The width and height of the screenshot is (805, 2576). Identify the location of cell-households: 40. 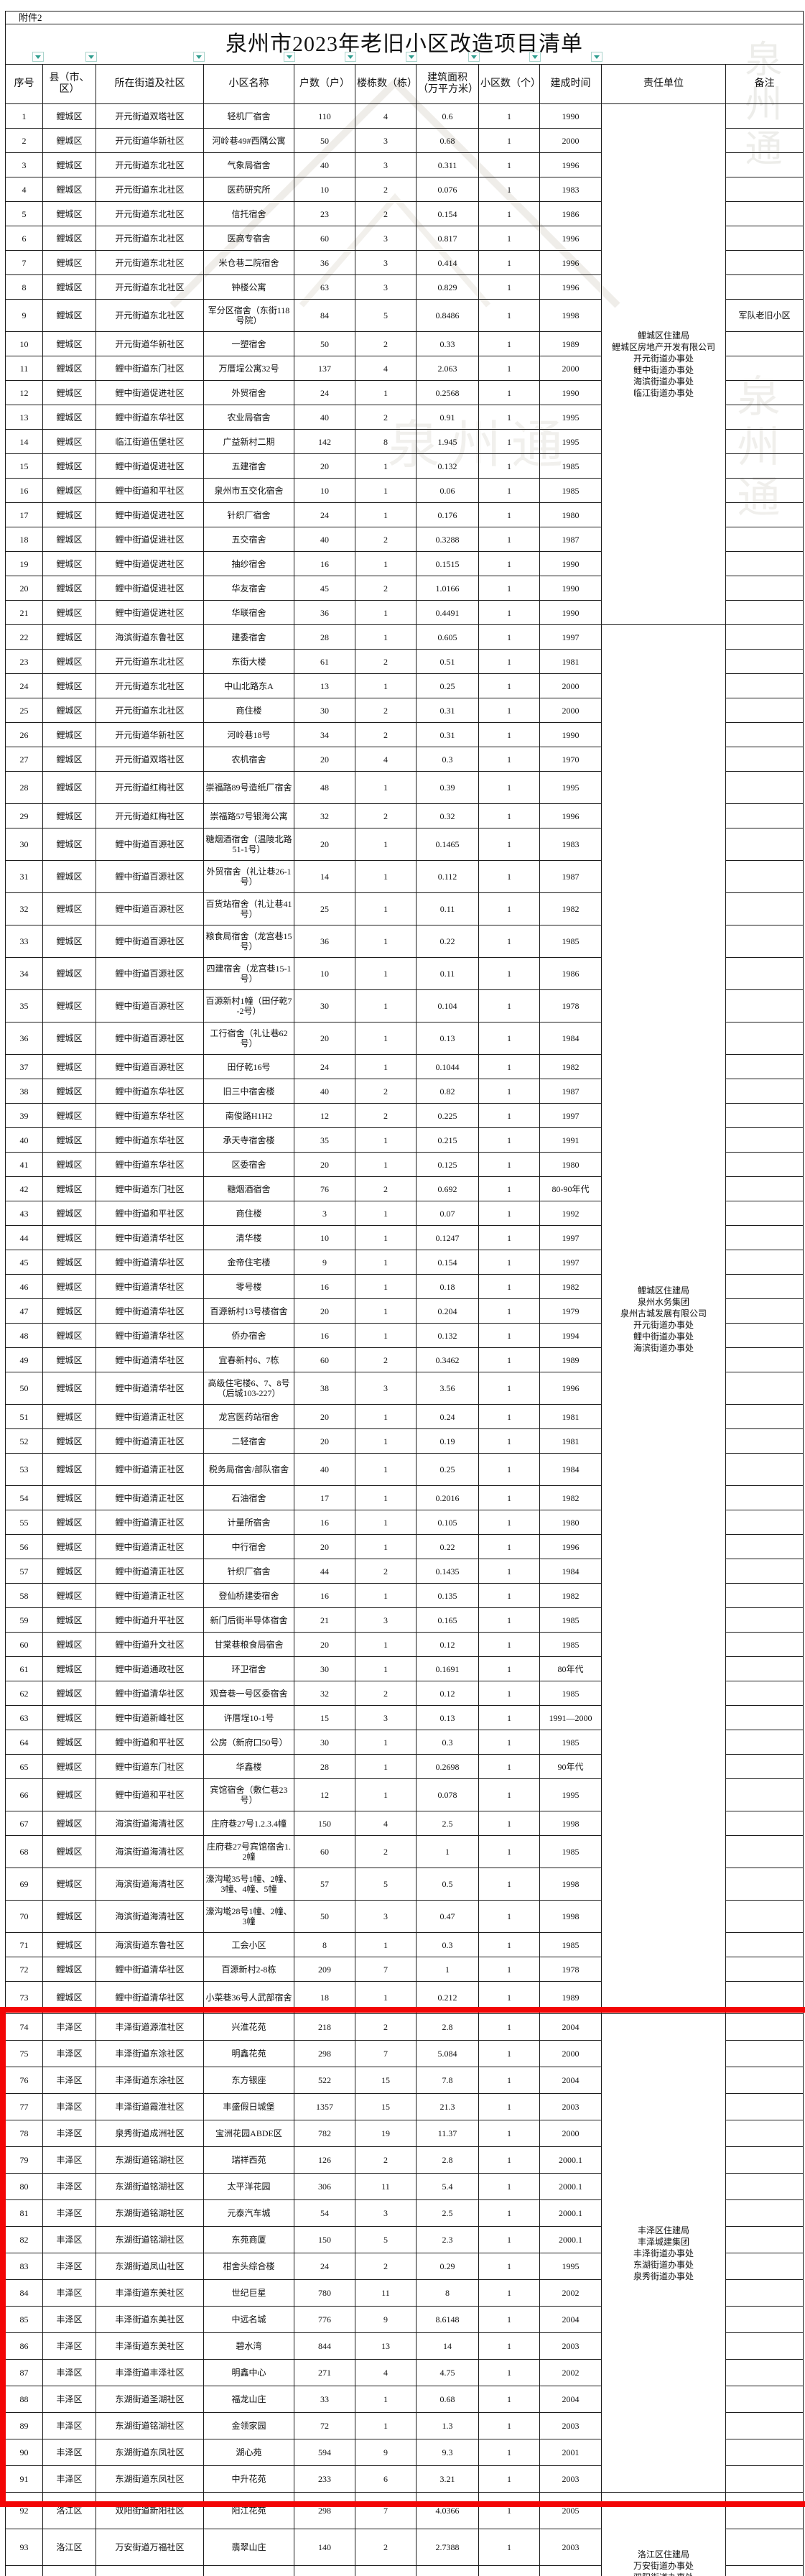
(324, 539).